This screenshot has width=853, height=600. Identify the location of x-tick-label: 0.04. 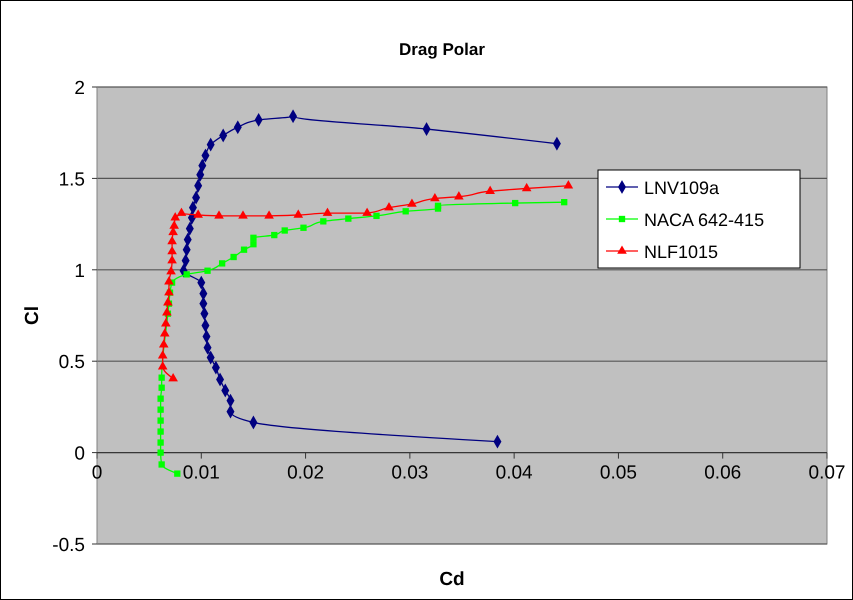
(515, 473).